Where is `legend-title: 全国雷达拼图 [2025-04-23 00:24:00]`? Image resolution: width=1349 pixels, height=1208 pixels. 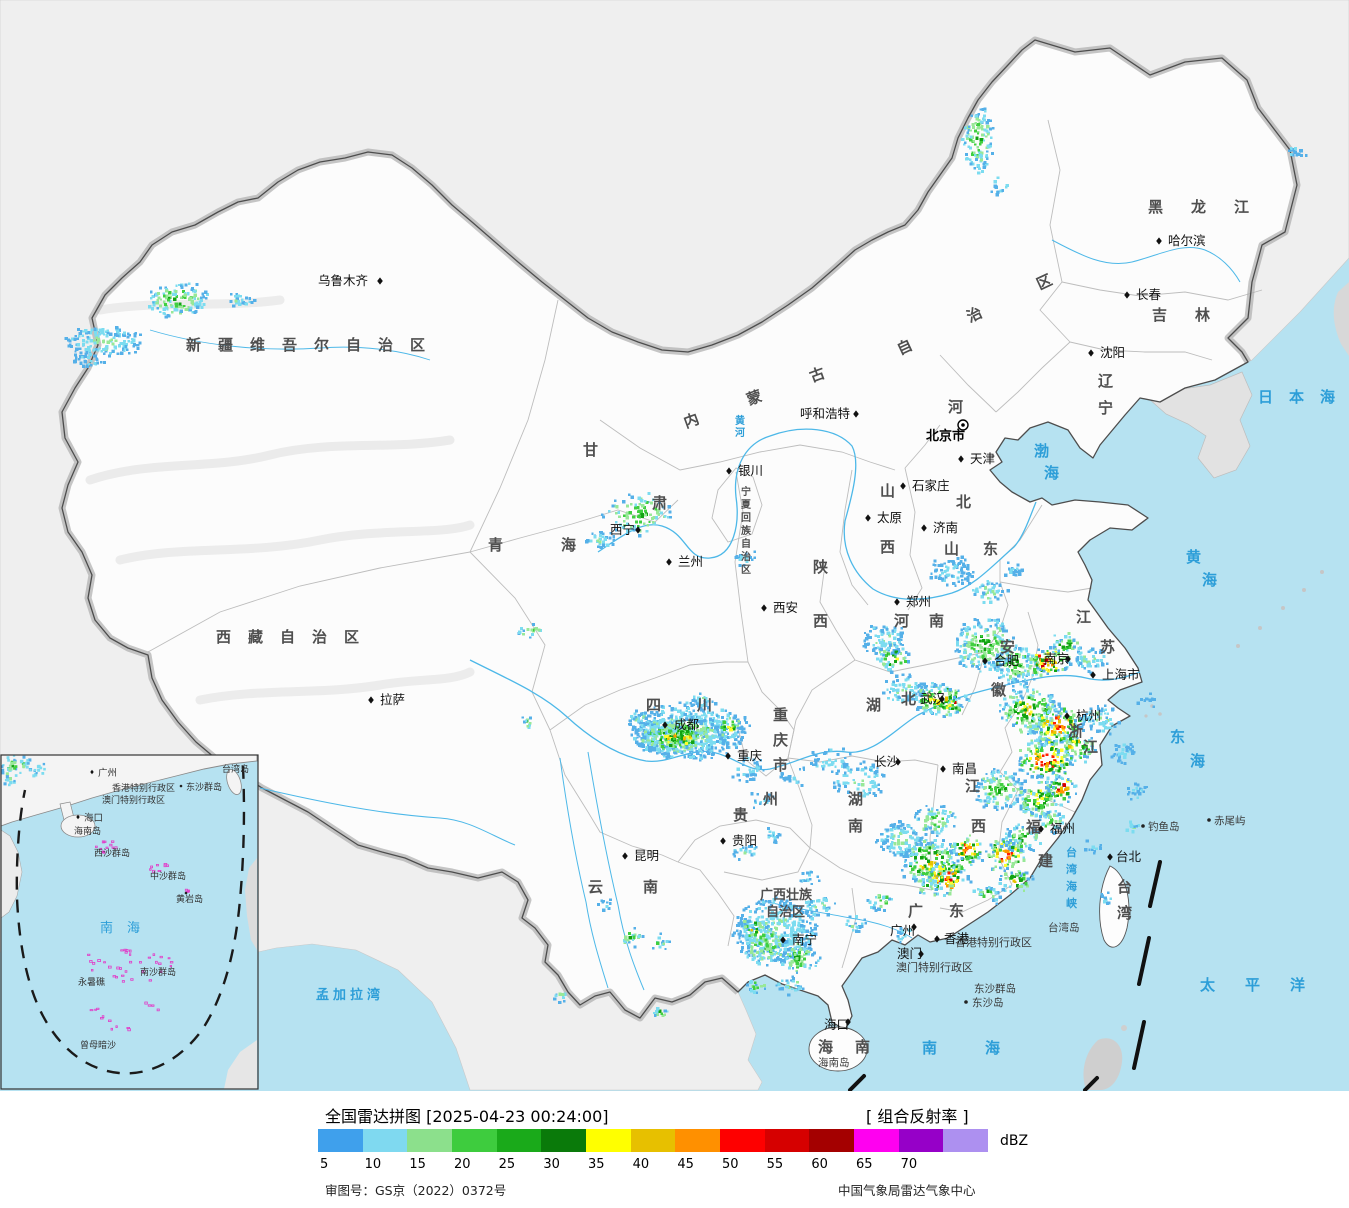
legend-title: 全国雷达拼图 [2025-04-23 00:24:00] is located at coordinates (467, 1116).